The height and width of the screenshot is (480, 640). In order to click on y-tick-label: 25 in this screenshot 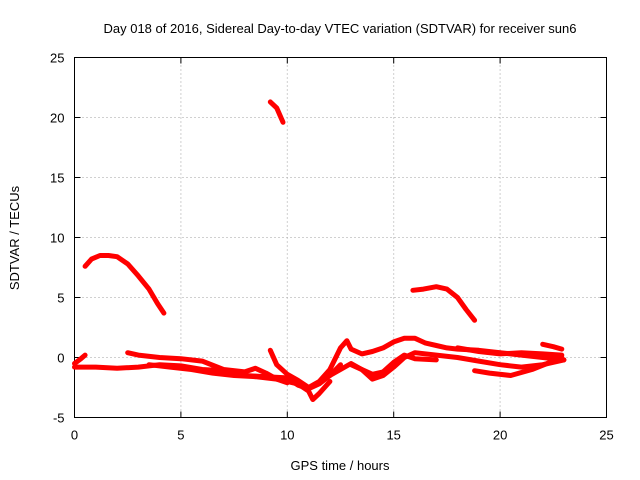, I will do `click(57, 58)`.